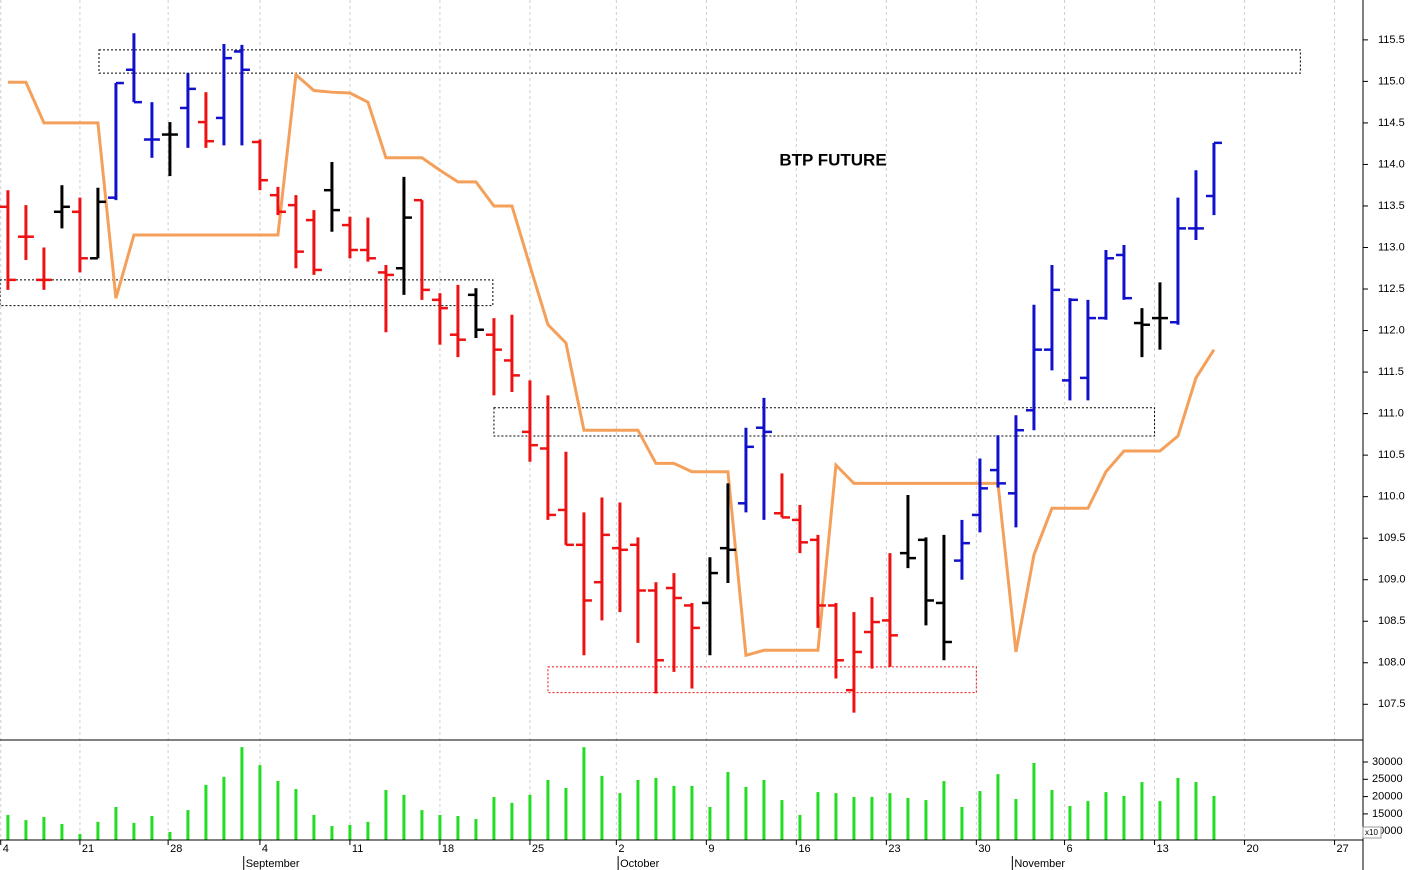  Describe the element at coordinates (832, 159) in the screenshot. I see `chart-title: BTP FUTURE` at that location.